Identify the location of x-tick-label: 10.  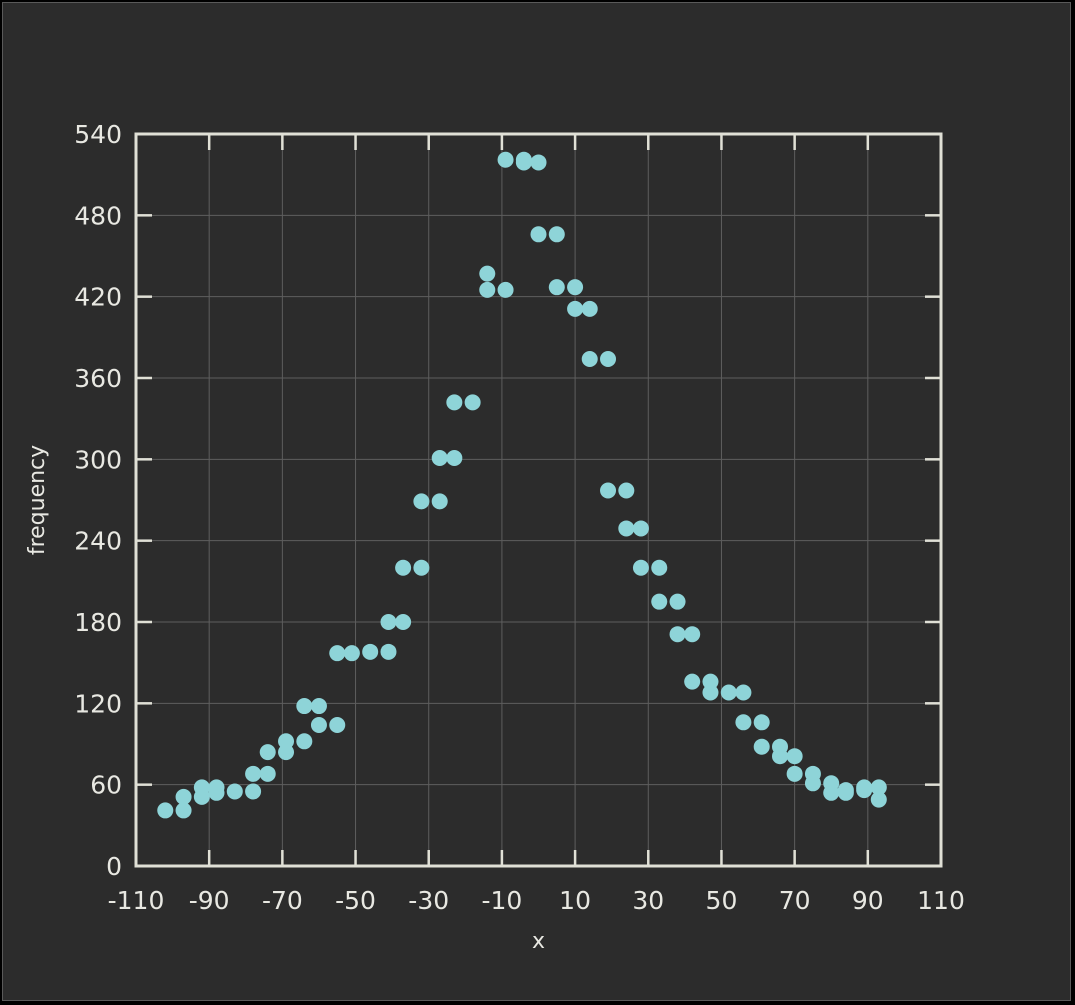
(575, 900).